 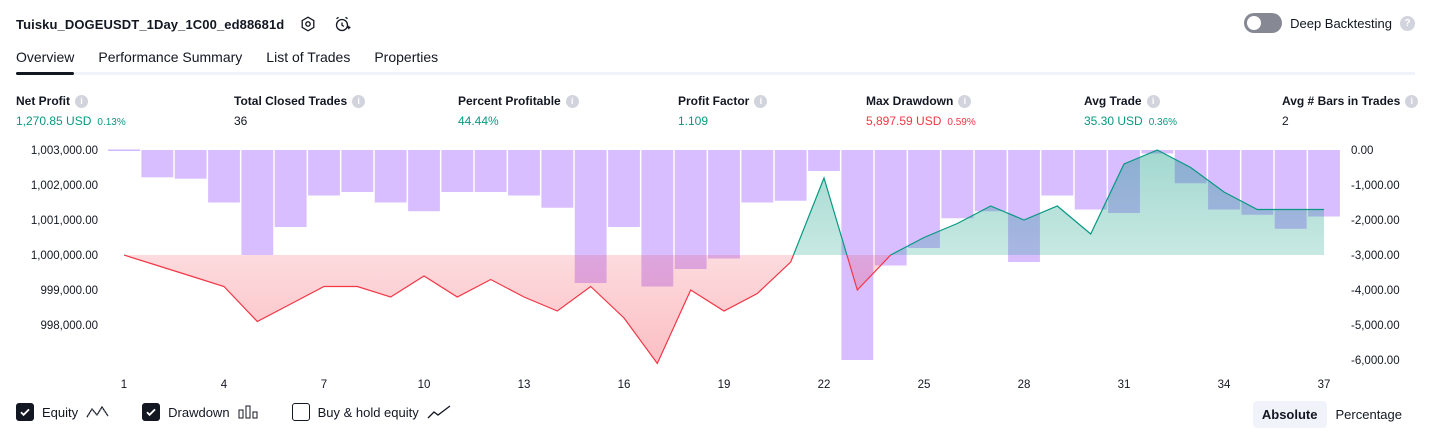 What do you see at coordinates (69, 326) in the screenshot?
I see `left-axis-tick-label: 998,000.00` at bounding box center [69, 326].